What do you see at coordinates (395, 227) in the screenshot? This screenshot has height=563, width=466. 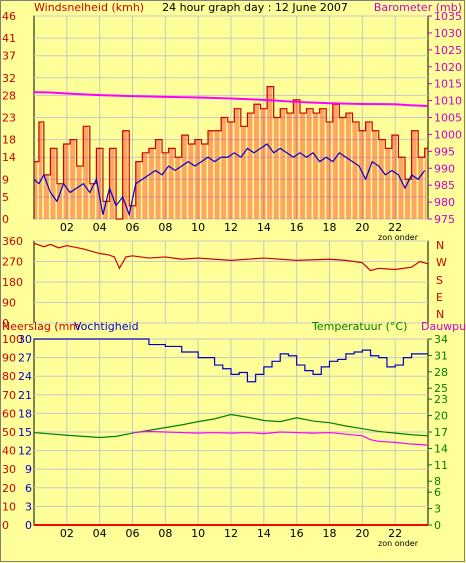 I see `x-tick-label: 22` at bounding box center [395, 227].